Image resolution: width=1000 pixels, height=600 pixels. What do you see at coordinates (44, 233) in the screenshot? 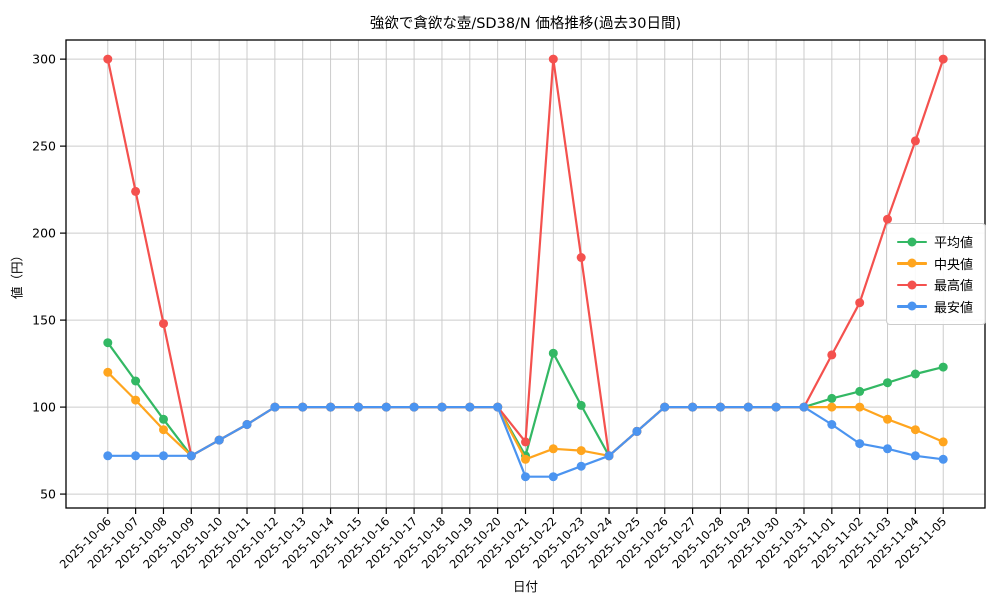
I see `y-tick-label: 200` at bounding box center [44, 233].